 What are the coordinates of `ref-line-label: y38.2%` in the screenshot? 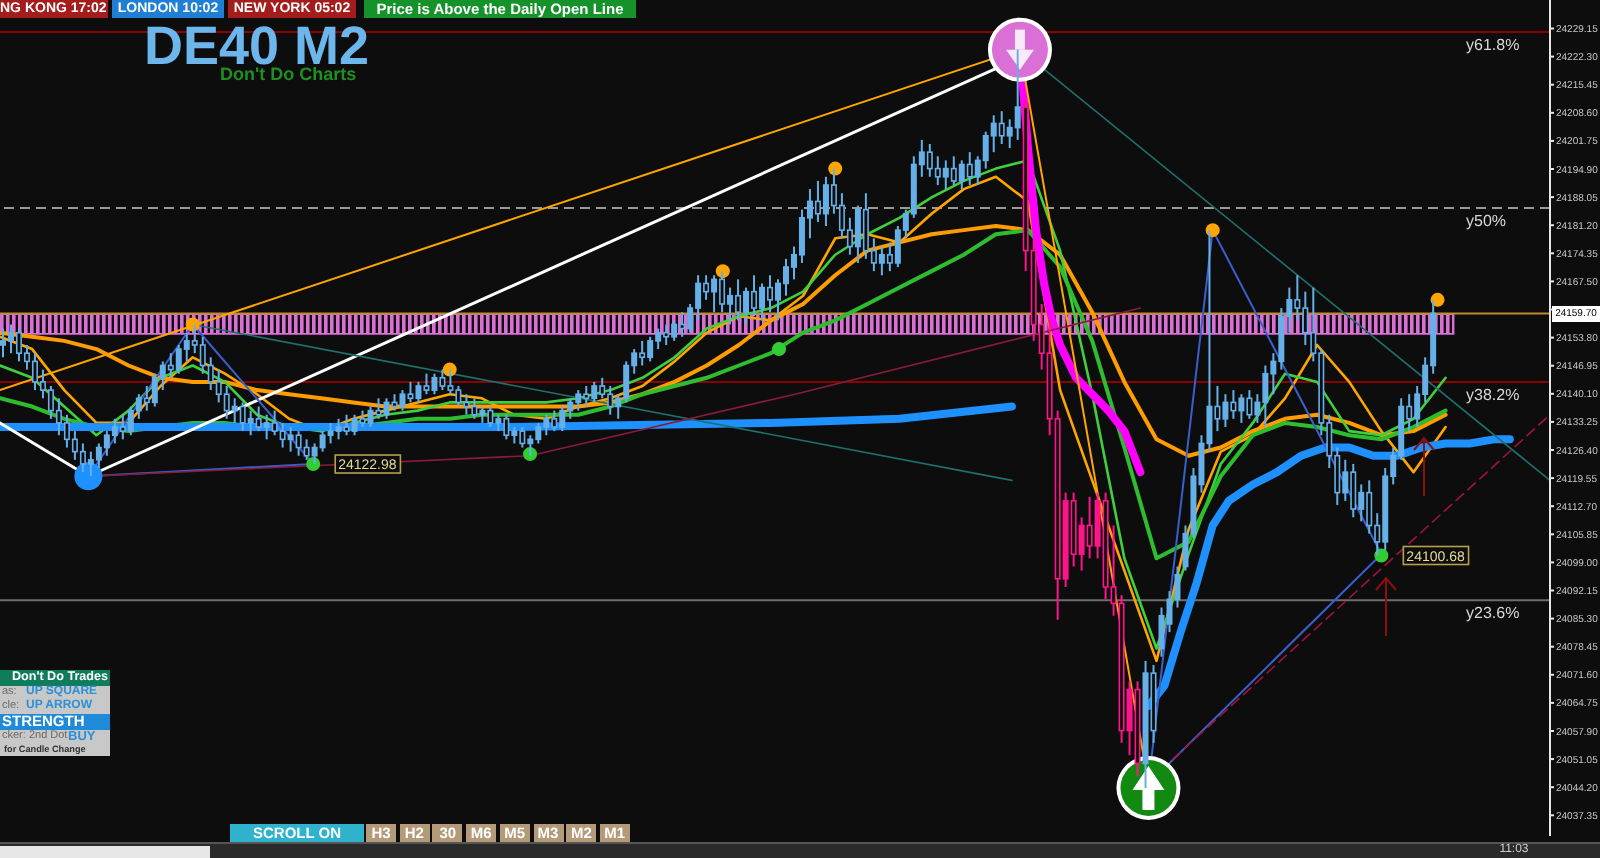 It's located at (1493, 394).